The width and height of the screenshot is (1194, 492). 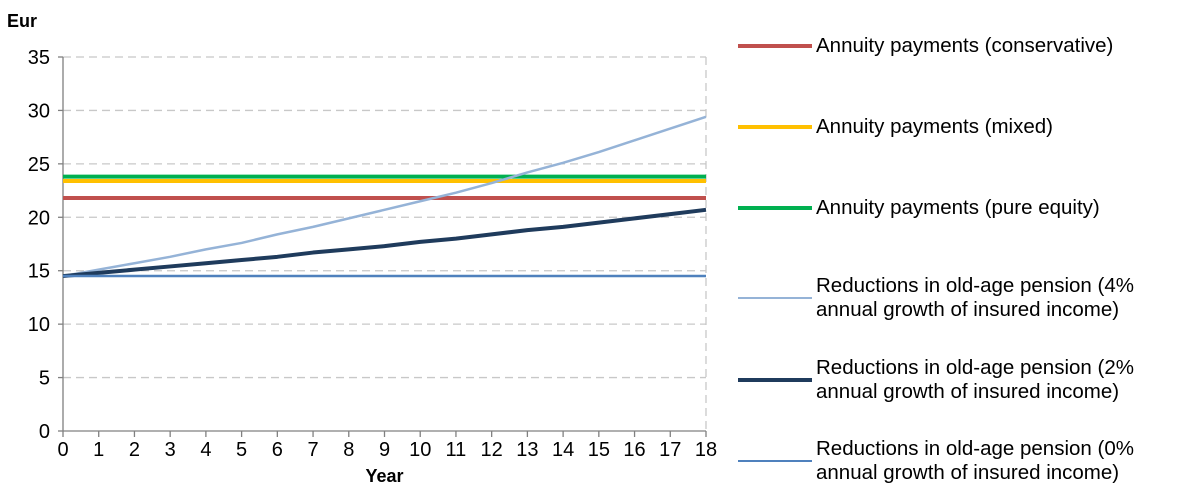 What do you see at coordinates (22, 21) in the screenshot?
I see `y-axis-title: Eur` at bounding box center [22, 21].